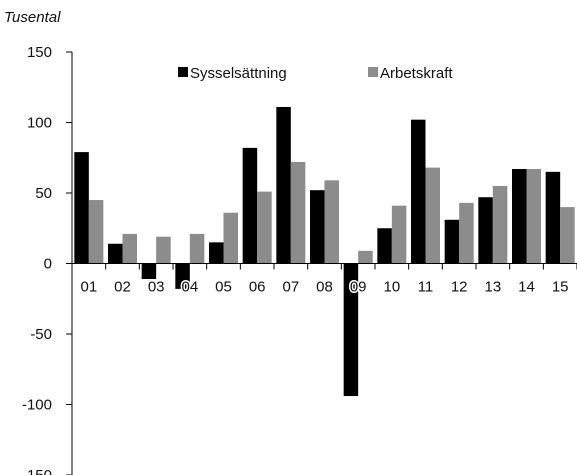 This screenshot has height=475, width=577. I want to click on legend-label: Arbetskraft, so click(416, 73).